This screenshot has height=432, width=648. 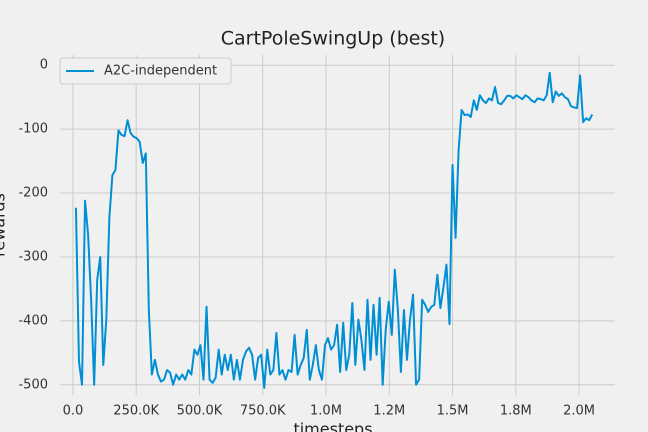 I want to click on x-tick-label: 1.8M, so click(x=516, y=411).